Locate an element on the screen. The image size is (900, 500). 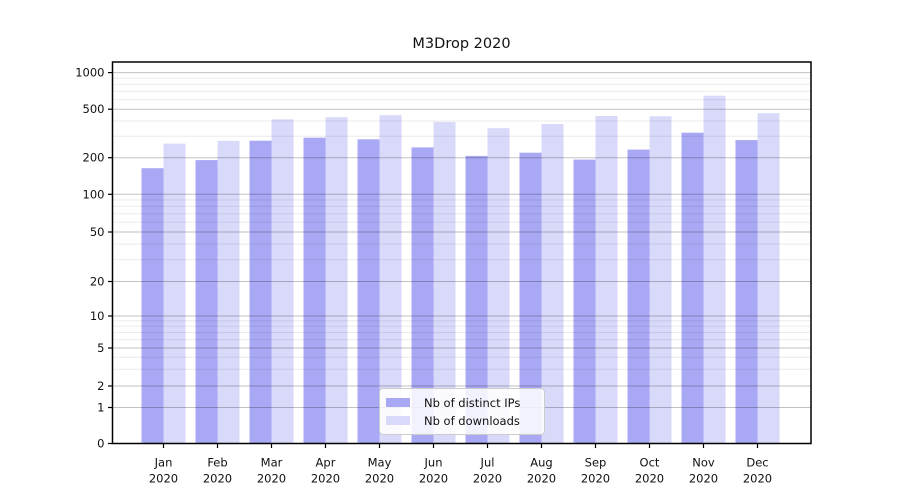
legend-swatch-downloads is located at coordinates (398, 420).